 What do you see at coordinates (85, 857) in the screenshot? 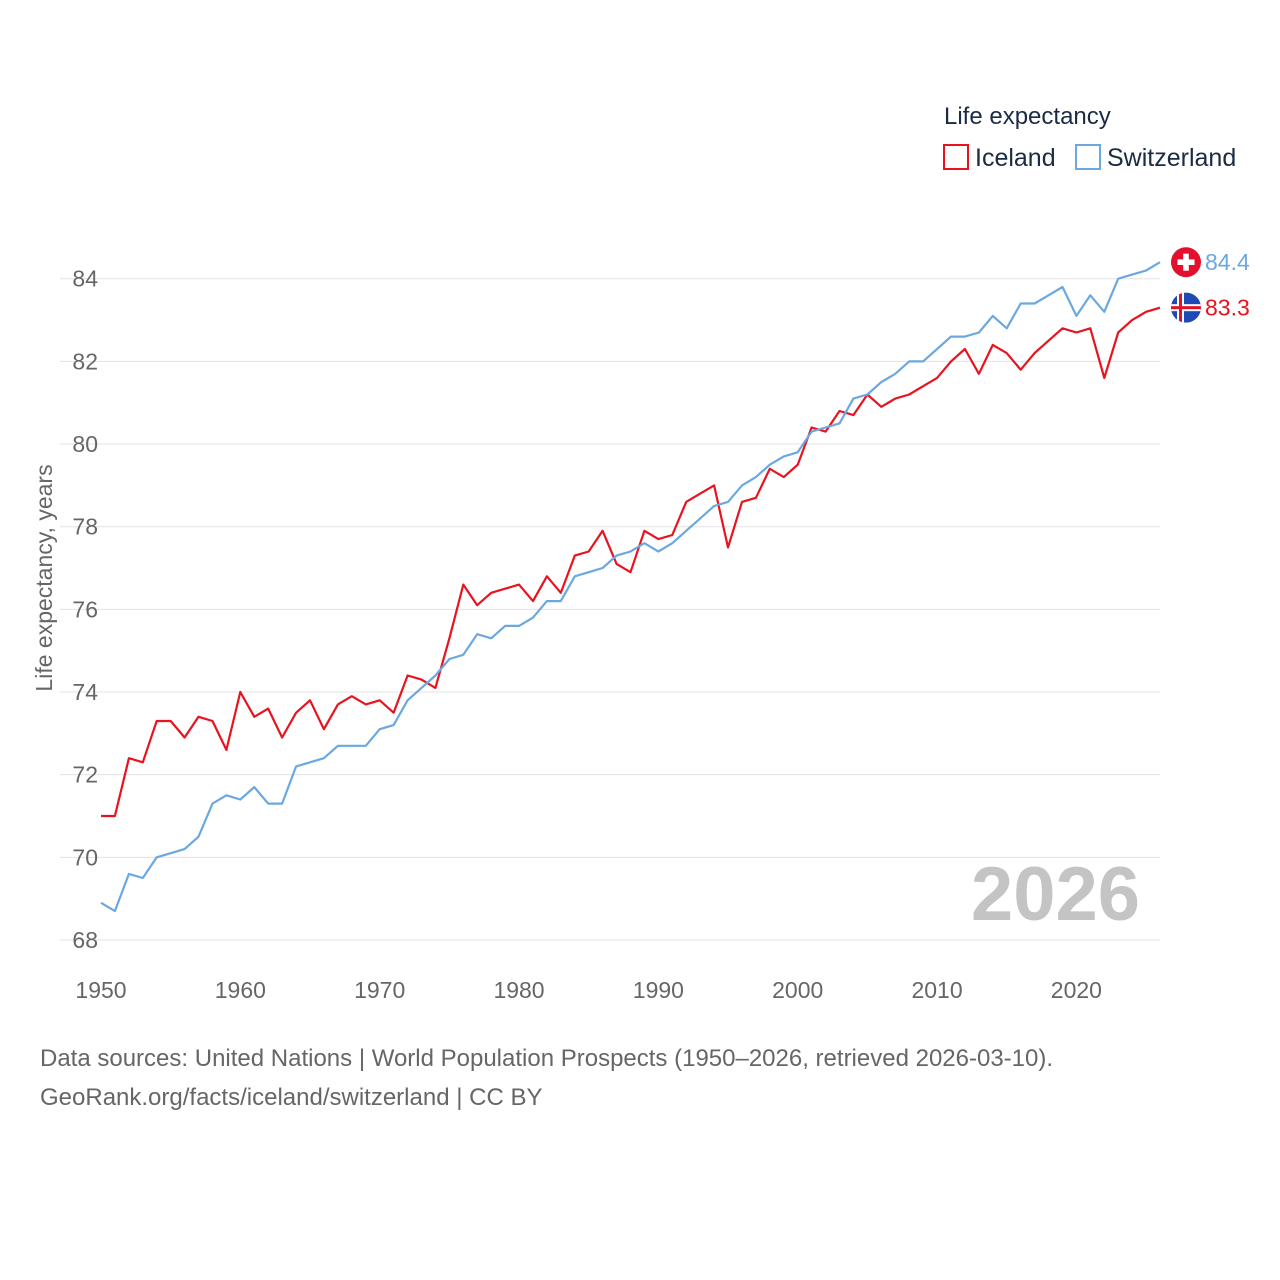
I see `y-tick-label: 70` at bounding box center [85, 857].